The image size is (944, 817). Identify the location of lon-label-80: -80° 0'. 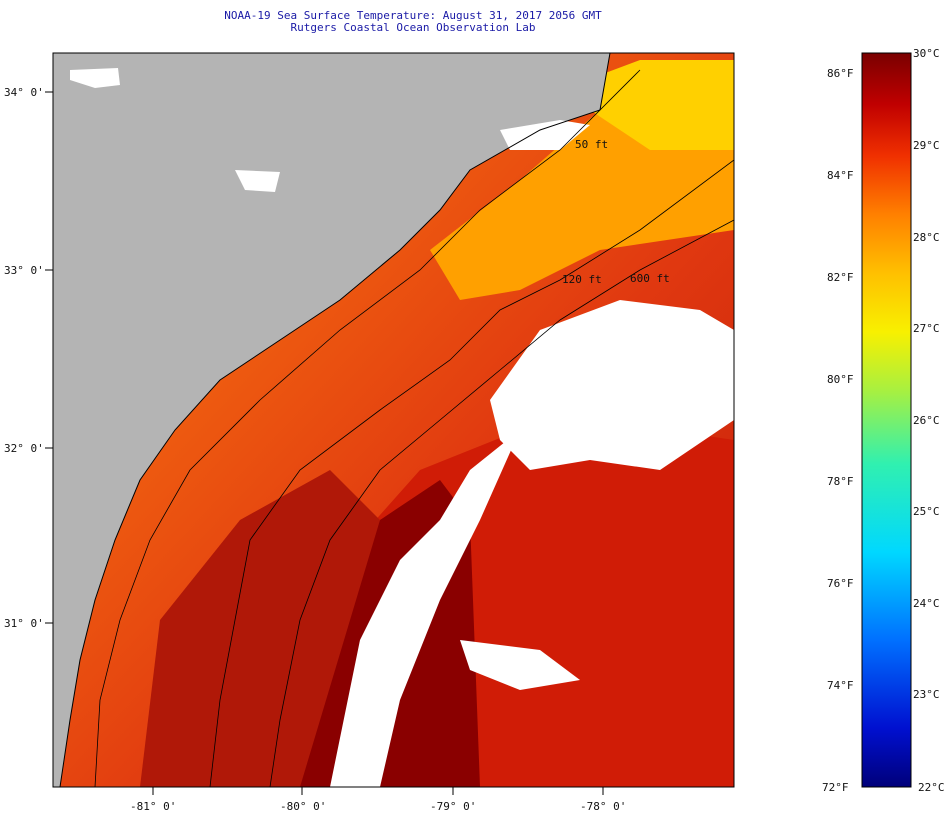
(303, 806).